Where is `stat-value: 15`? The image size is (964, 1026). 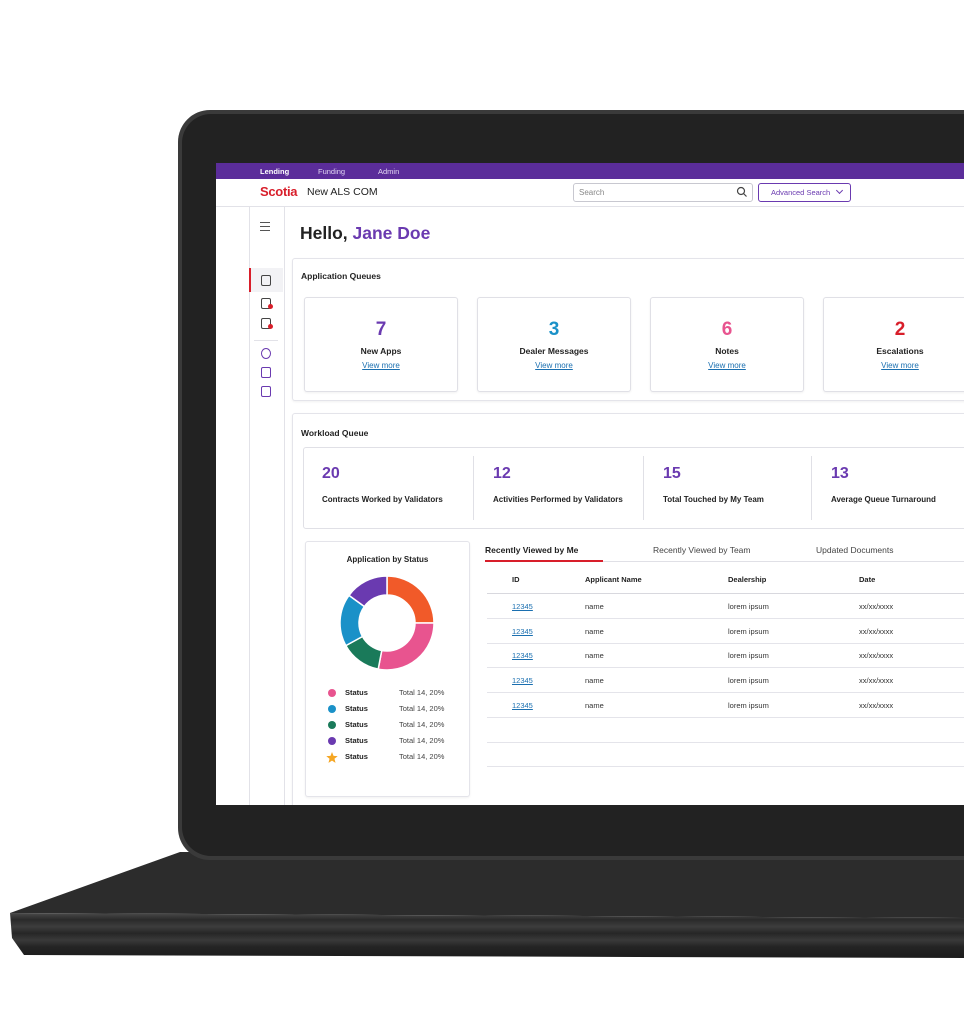 stat-value: 15 is located at coordinates (672, 473).